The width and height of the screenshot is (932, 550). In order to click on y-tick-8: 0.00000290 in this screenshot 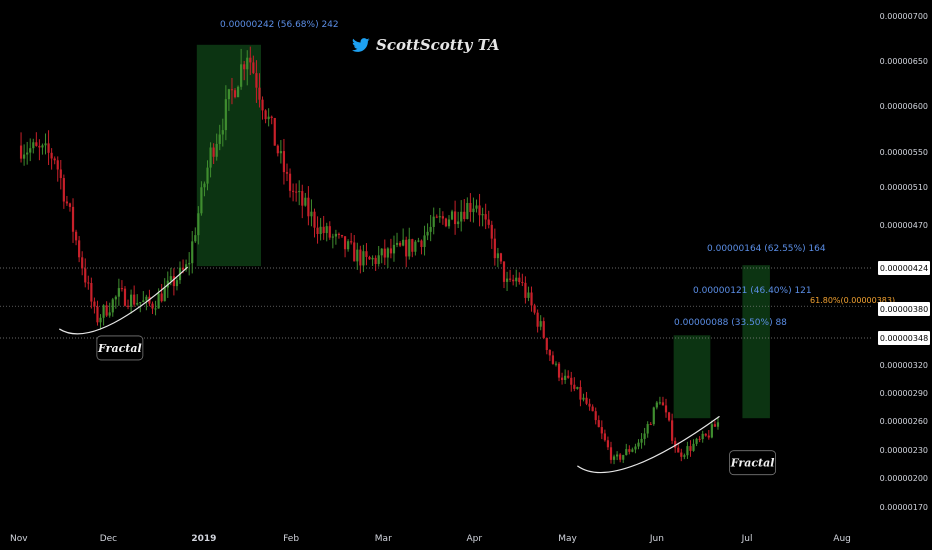, I will do `click(904, 393)`.